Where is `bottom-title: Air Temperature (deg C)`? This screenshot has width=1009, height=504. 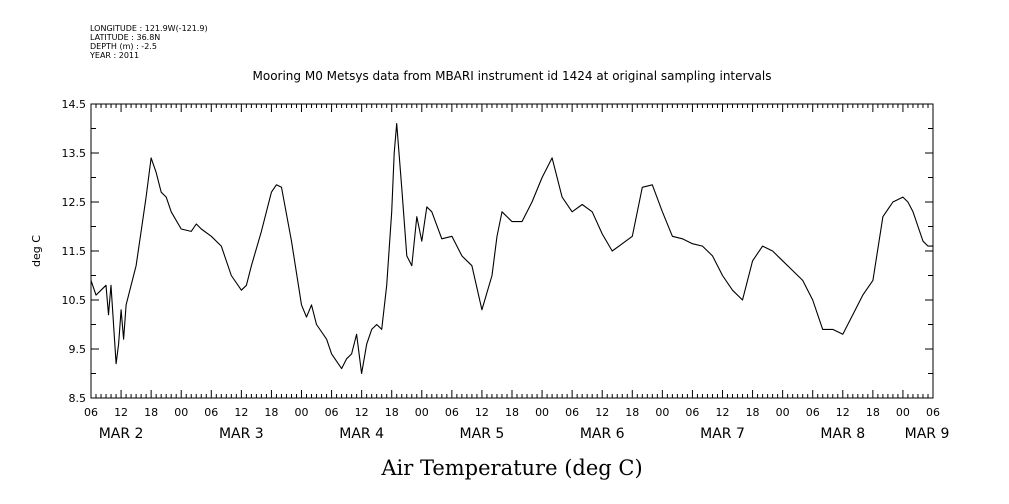
bottom-title: Air Temperature (deg C) is located at coordinates (511, 468).